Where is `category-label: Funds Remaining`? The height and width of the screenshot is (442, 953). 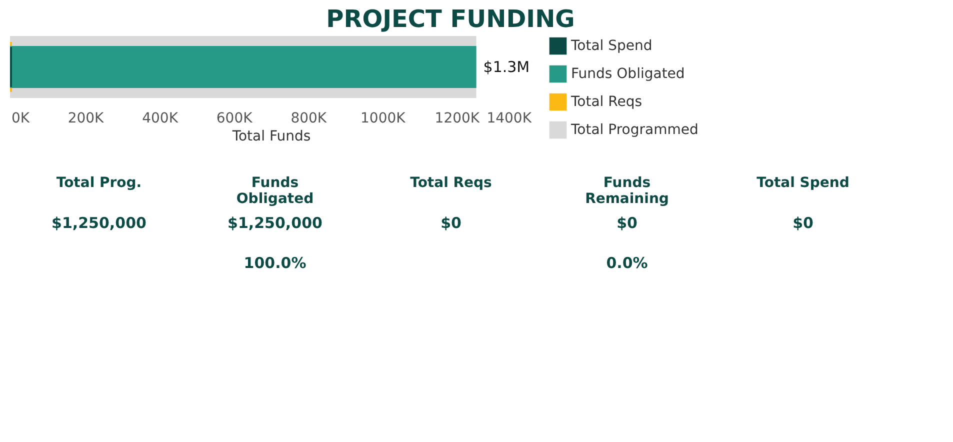 category-label: Funds Remaining is located at coordinates (627, 191).